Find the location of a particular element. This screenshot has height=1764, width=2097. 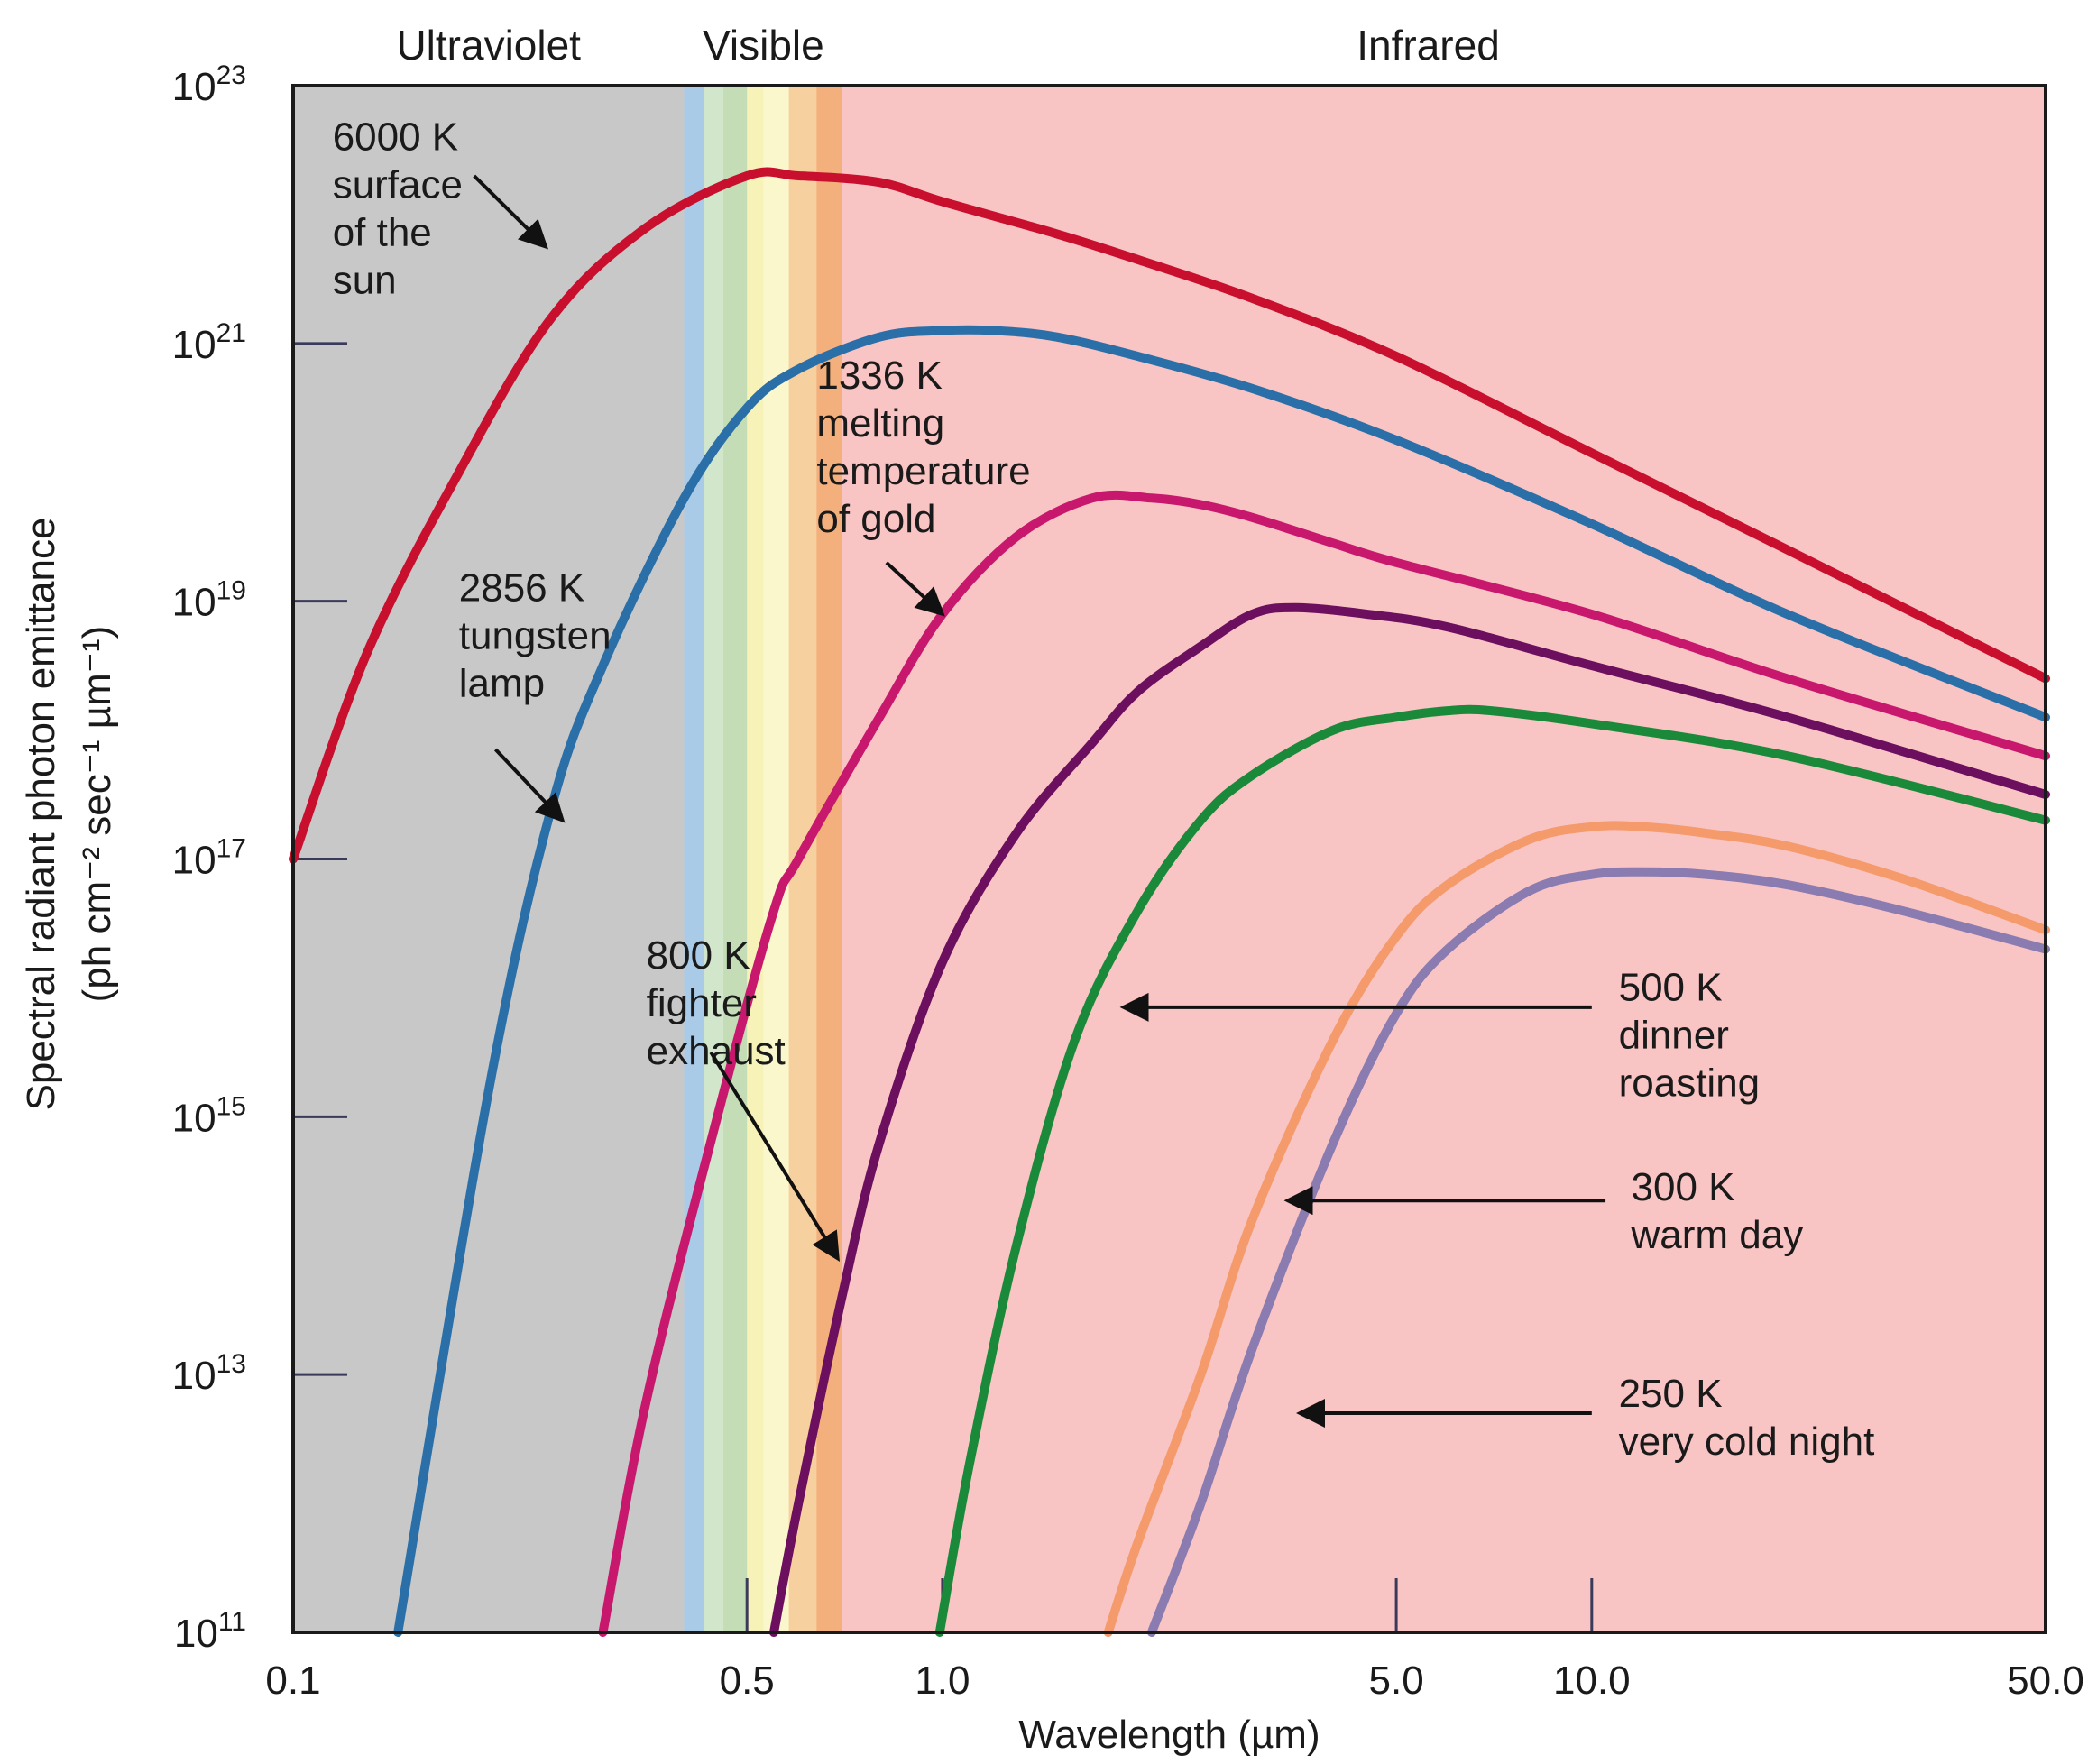

x-tick-label: 5.0 is located at coordinates (1396, 1680).